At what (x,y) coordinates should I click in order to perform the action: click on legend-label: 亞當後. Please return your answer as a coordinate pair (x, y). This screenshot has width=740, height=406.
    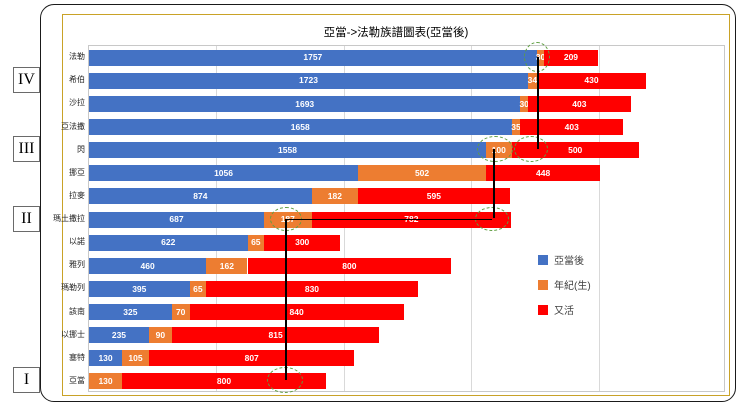
    Looking at the image, I should click on (569, 261).